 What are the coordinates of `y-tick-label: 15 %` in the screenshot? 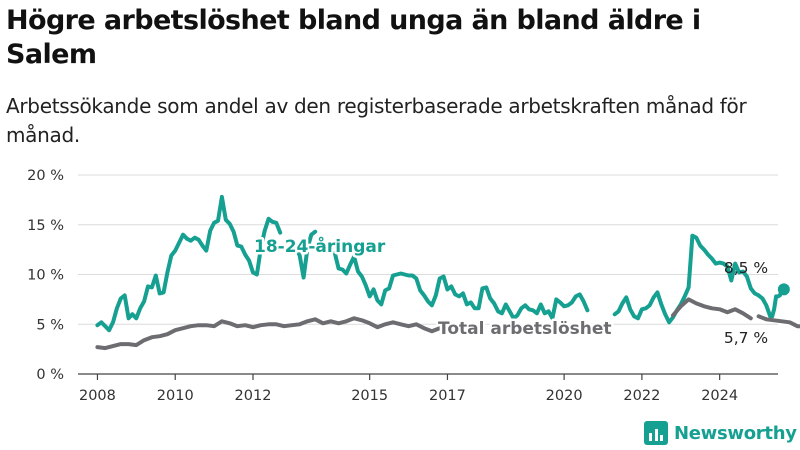 It's located at (45, 226).